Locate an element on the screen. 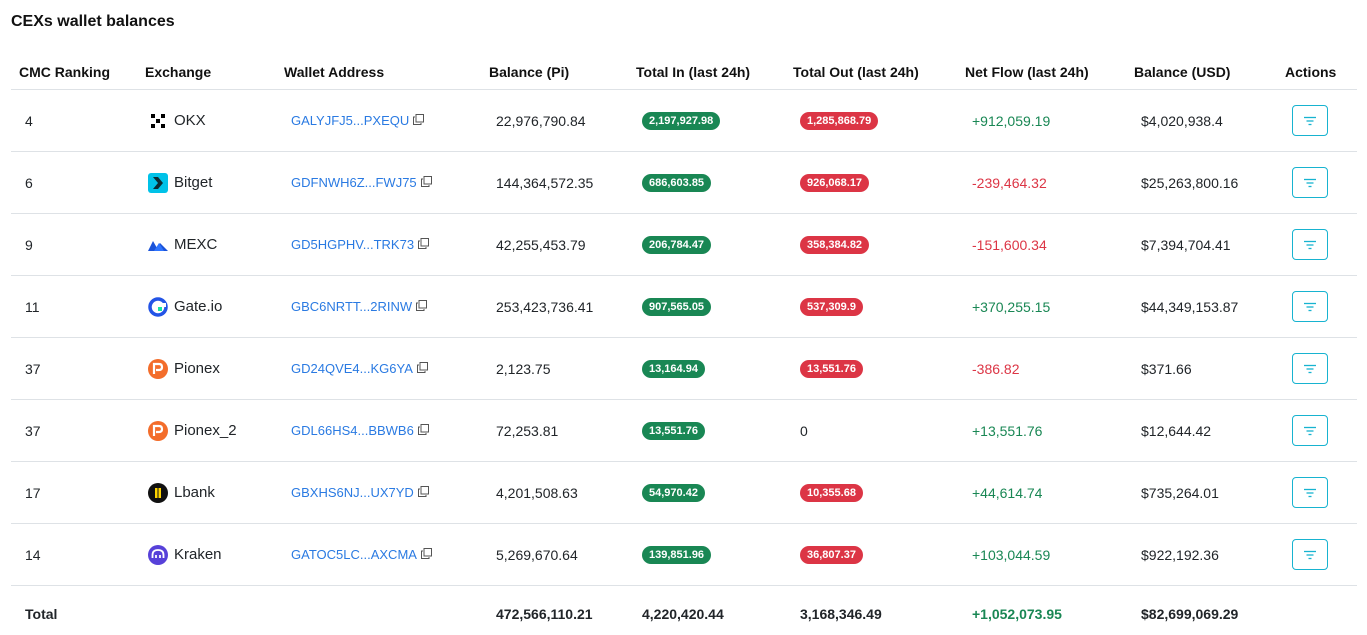 The height and width of the screenshot is (635, 1367). total-out-badge: 926,068.17 is located at coordinates (835, 182).